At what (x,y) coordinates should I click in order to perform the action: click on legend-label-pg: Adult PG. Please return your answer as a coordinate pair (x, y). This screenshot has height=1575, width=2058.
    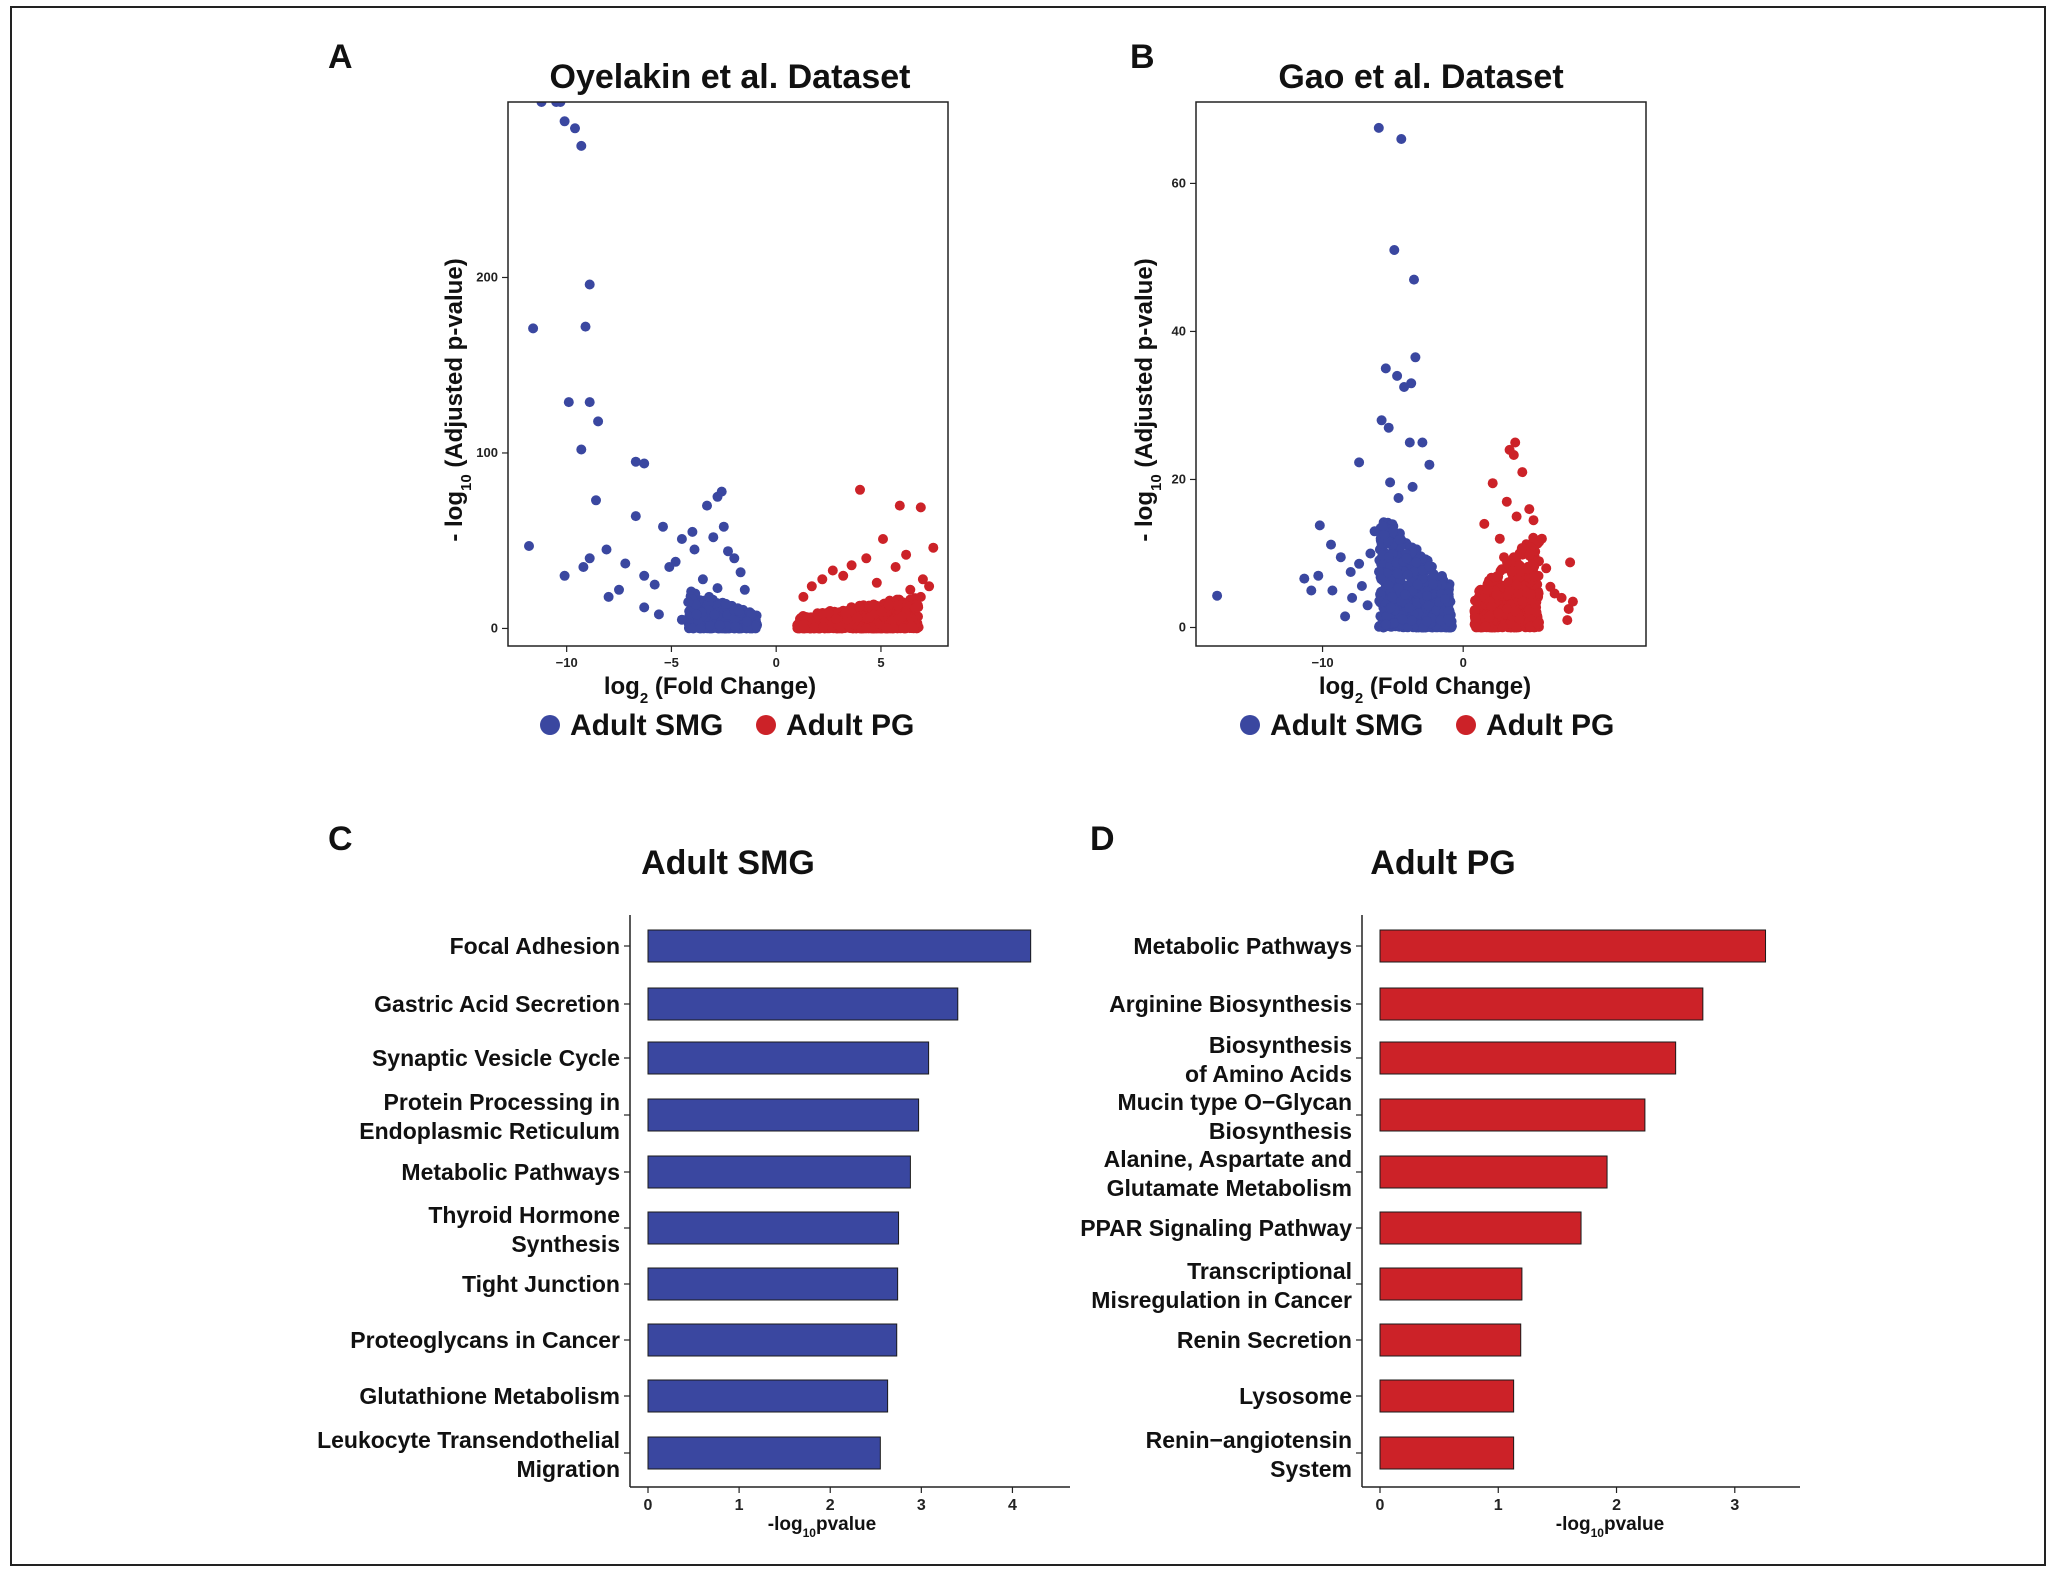
    Looking at the image, I should click on (1550, 725).